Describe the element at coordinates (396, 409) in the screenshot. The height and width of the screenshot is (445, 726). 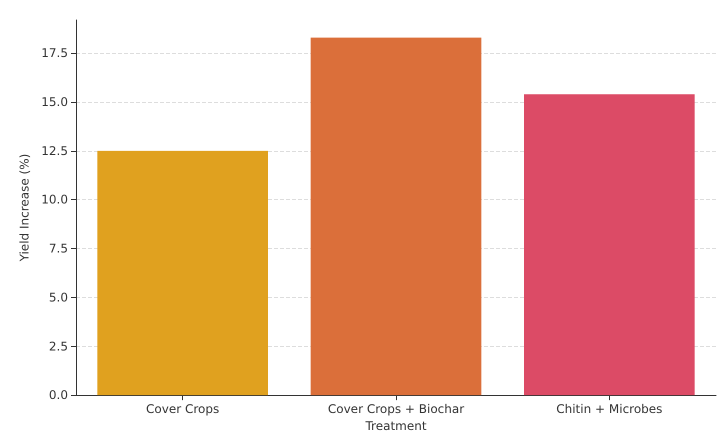
I see `x-tick-label: Cover Crops + Biochar` at that location.